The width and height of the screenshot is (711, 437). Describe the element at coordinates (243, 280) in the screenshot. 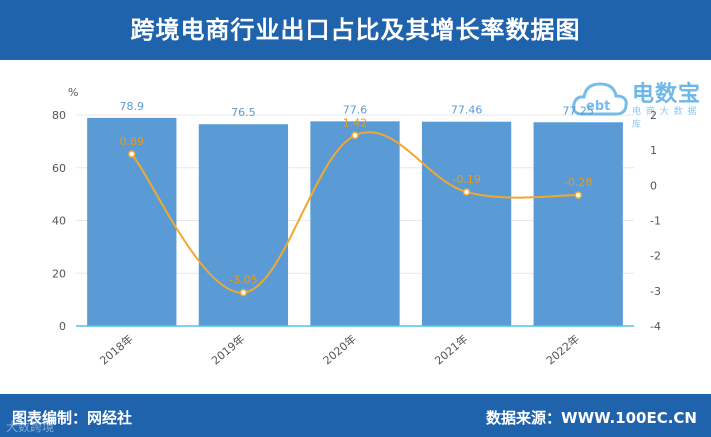

I see `line-value-label: -3.05` at that location.